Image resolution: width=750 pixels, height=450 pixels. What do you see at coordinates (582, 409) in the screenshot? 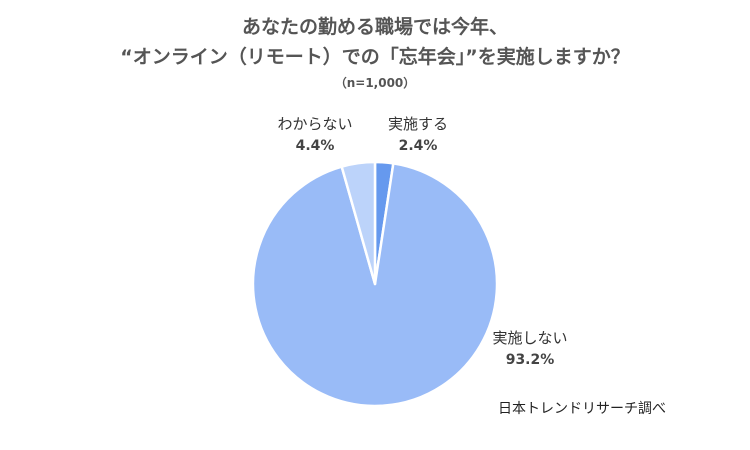
I see `source-credit: 日本トレンドリサーチ調べ` at bounding box center [582, 409].